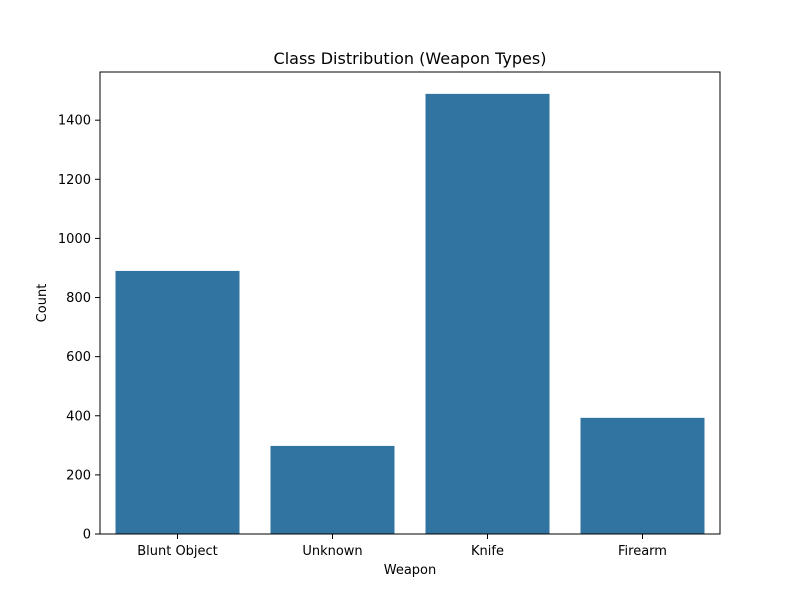  I want to click on x-axis-label: Weapon, so click(410, 570).